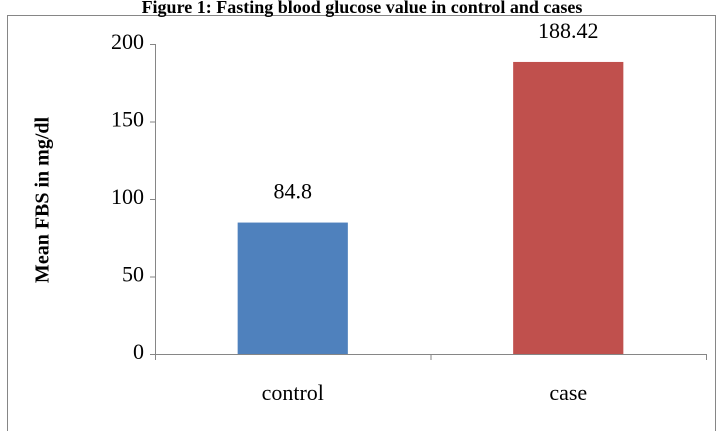 The width and height of the screenshot is (721, 431). Describe the element at coordinates (568, 30) in the screenshot. I see `data-label: 188.42` at that location.